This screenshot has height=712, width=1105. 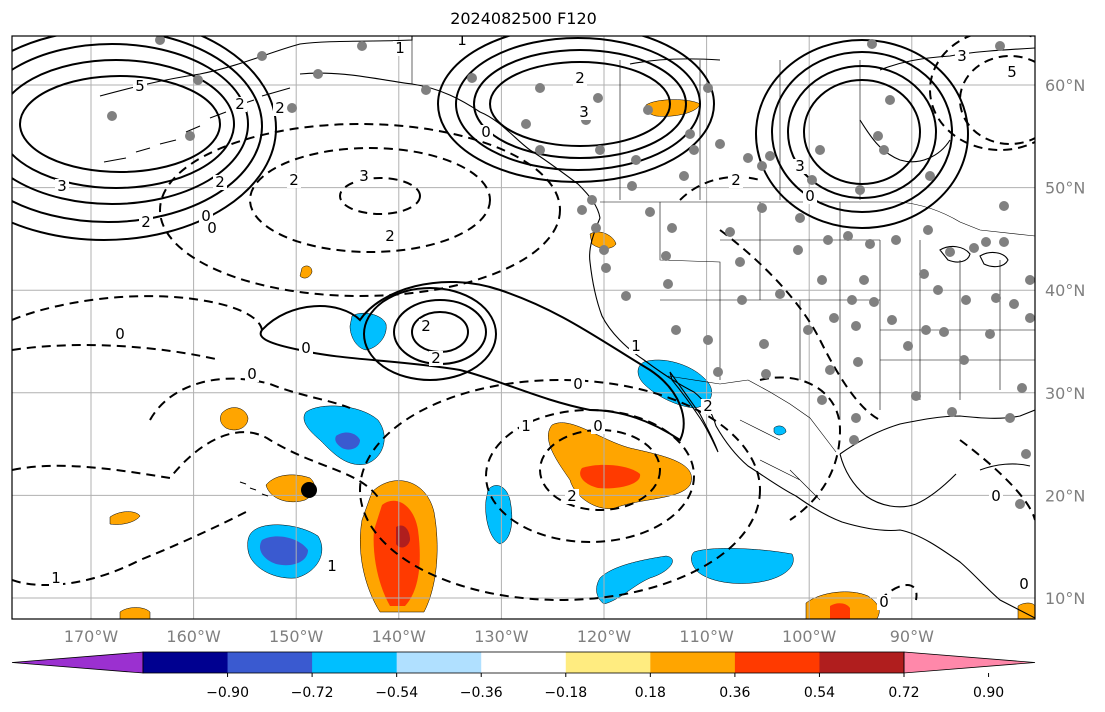 I want to click on latitude-tick-label: 30°N, so click(x=1065, y=393).